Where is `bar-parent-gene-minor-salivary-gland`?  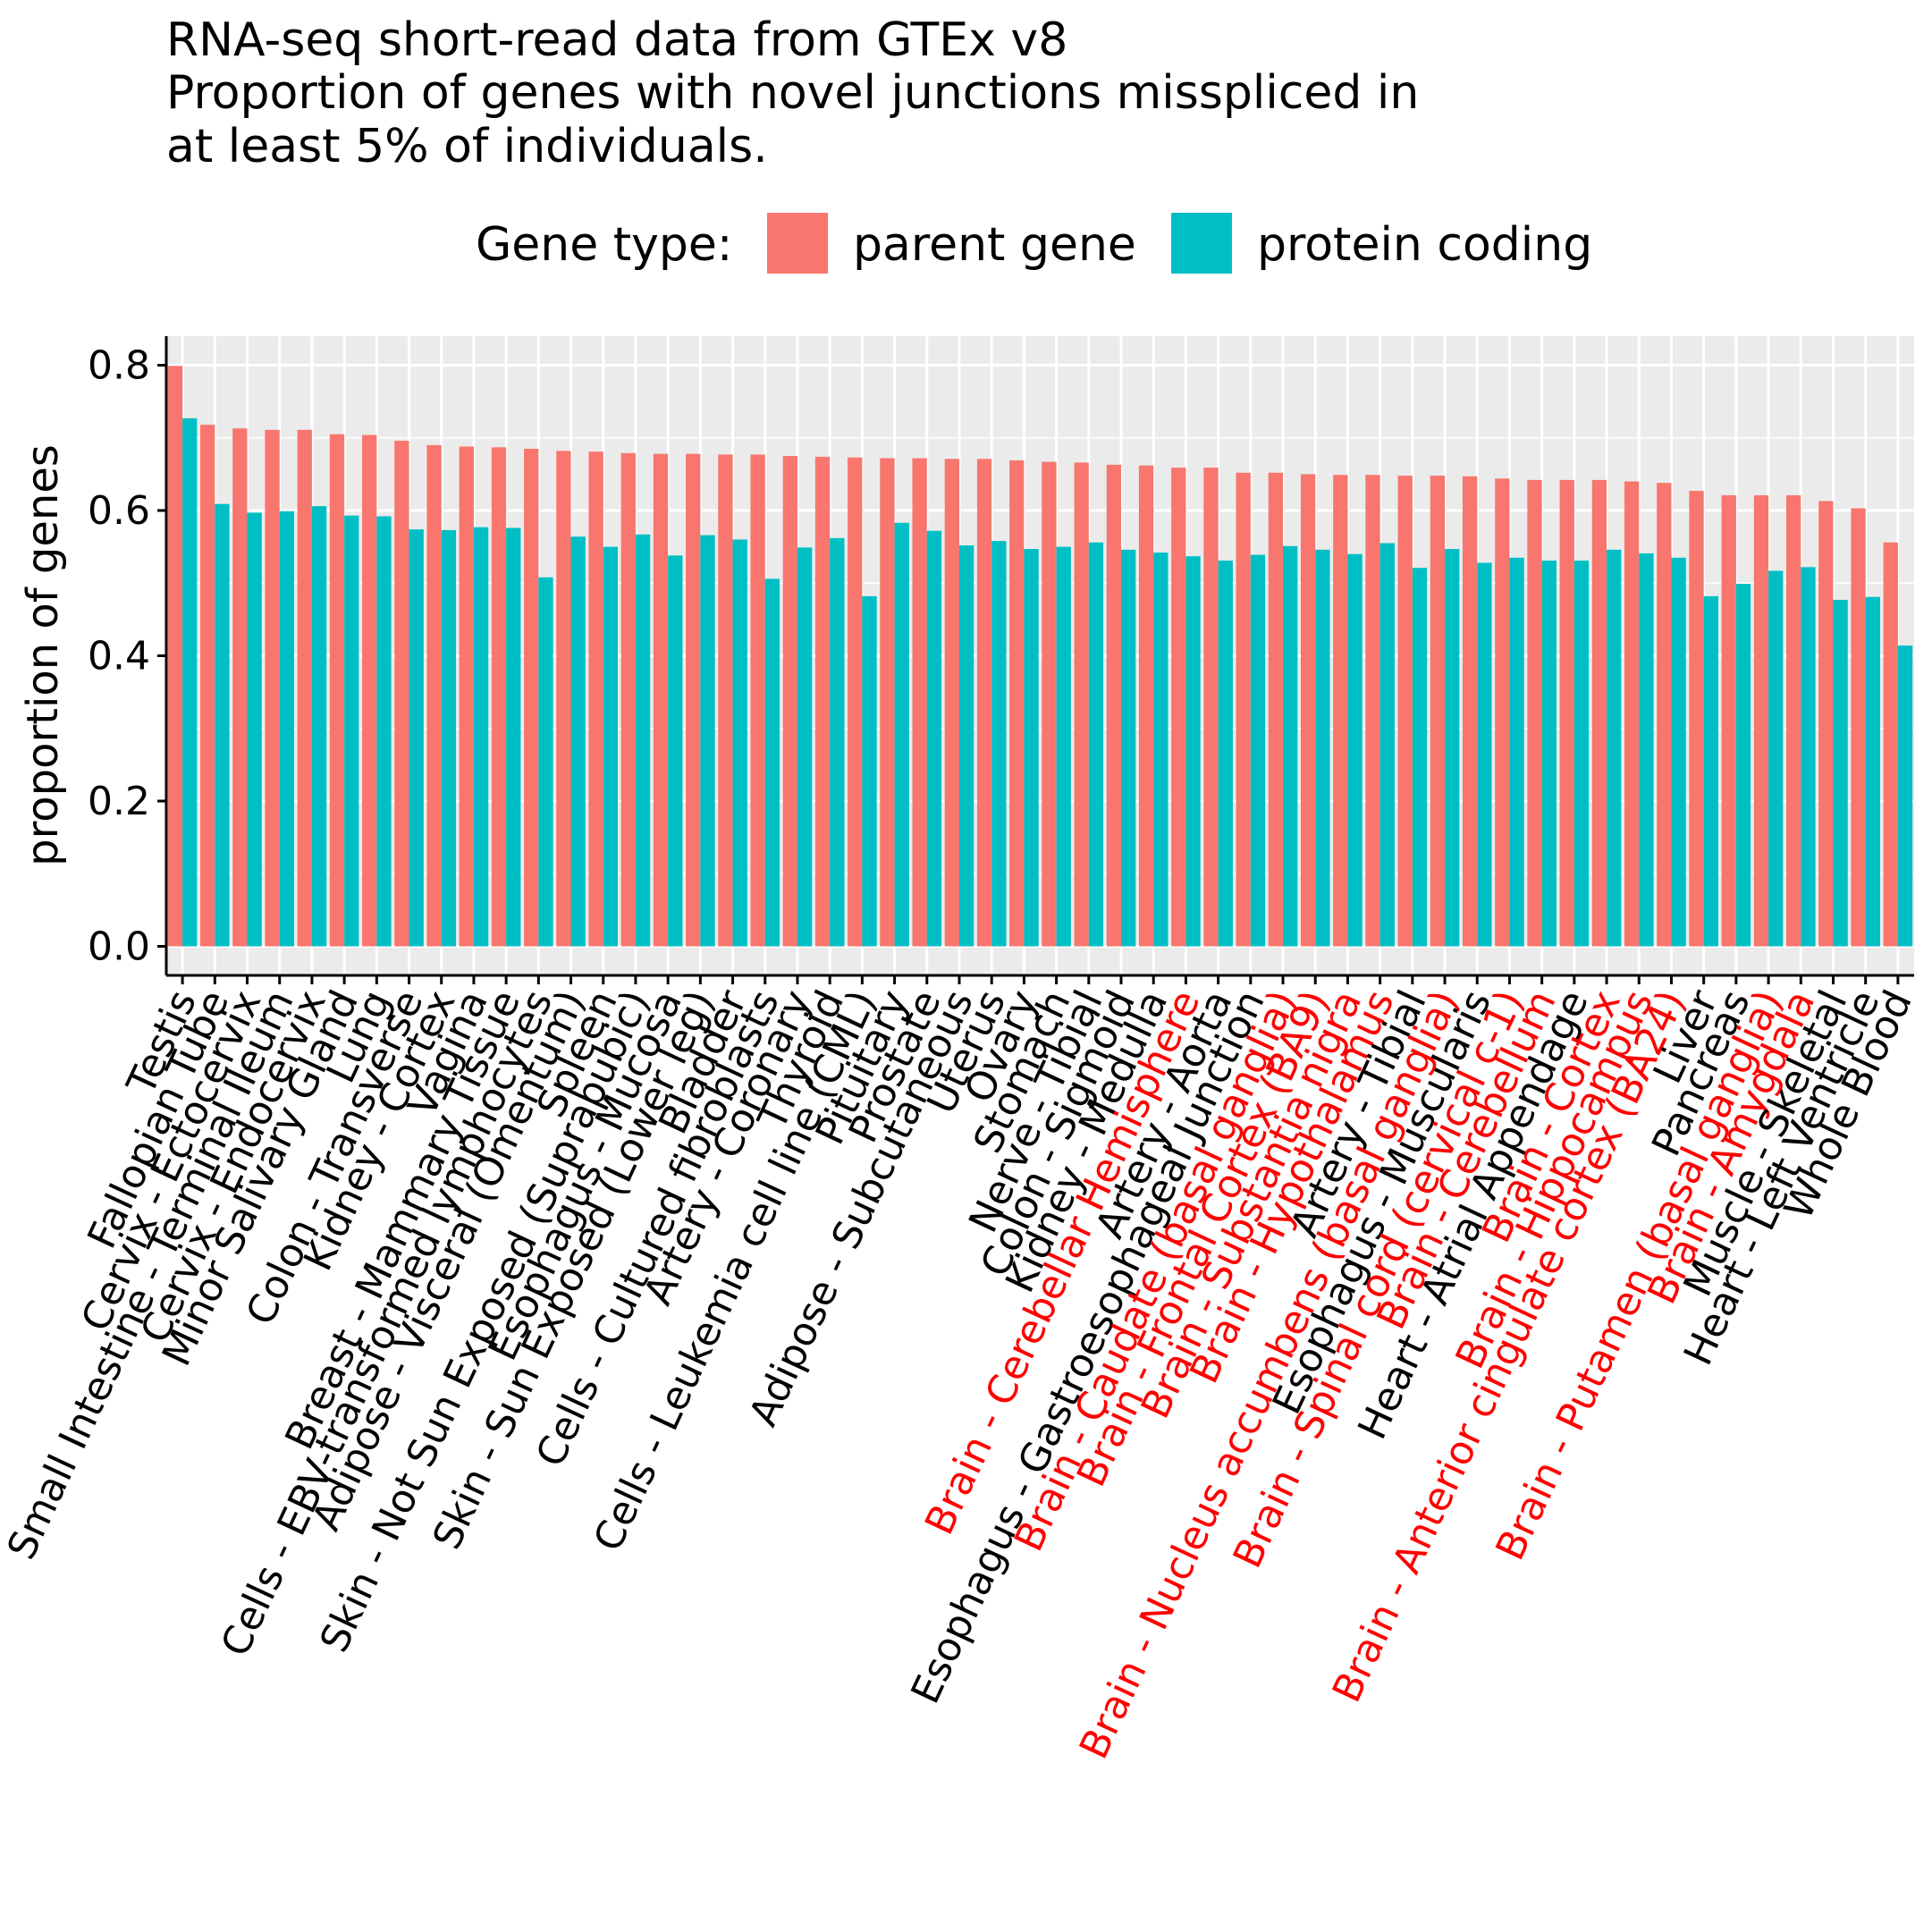
bar-parent-gene-minor-salivary-gland is located at coordinates (337, 690).